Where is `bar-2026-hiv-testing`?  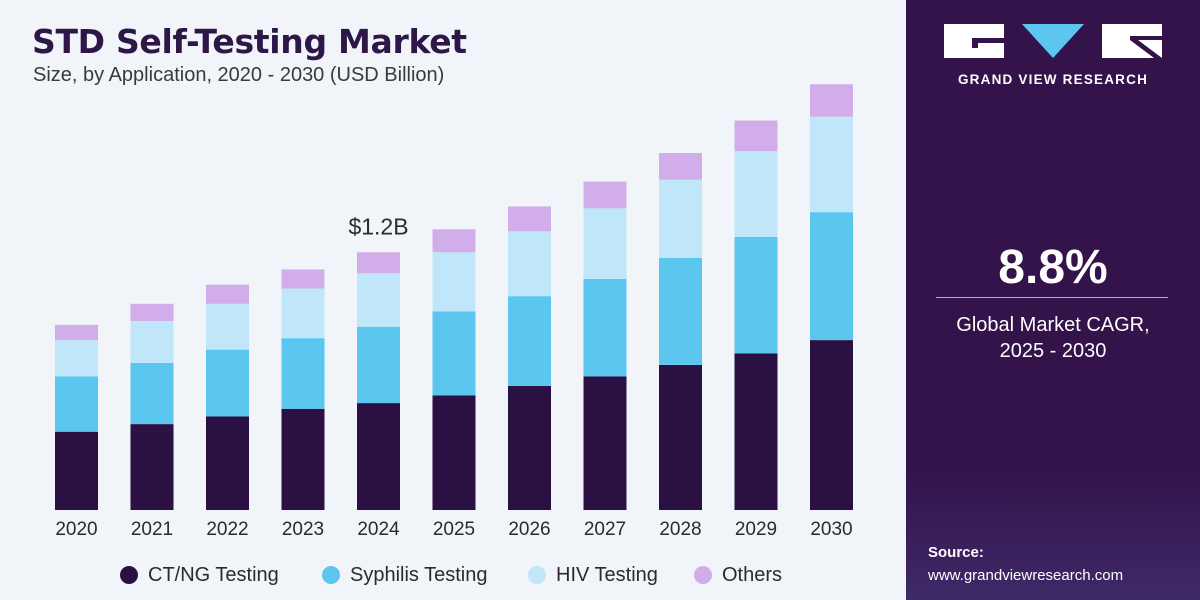
bar-2026-hiv-testing is located at coordinates (529, 264).